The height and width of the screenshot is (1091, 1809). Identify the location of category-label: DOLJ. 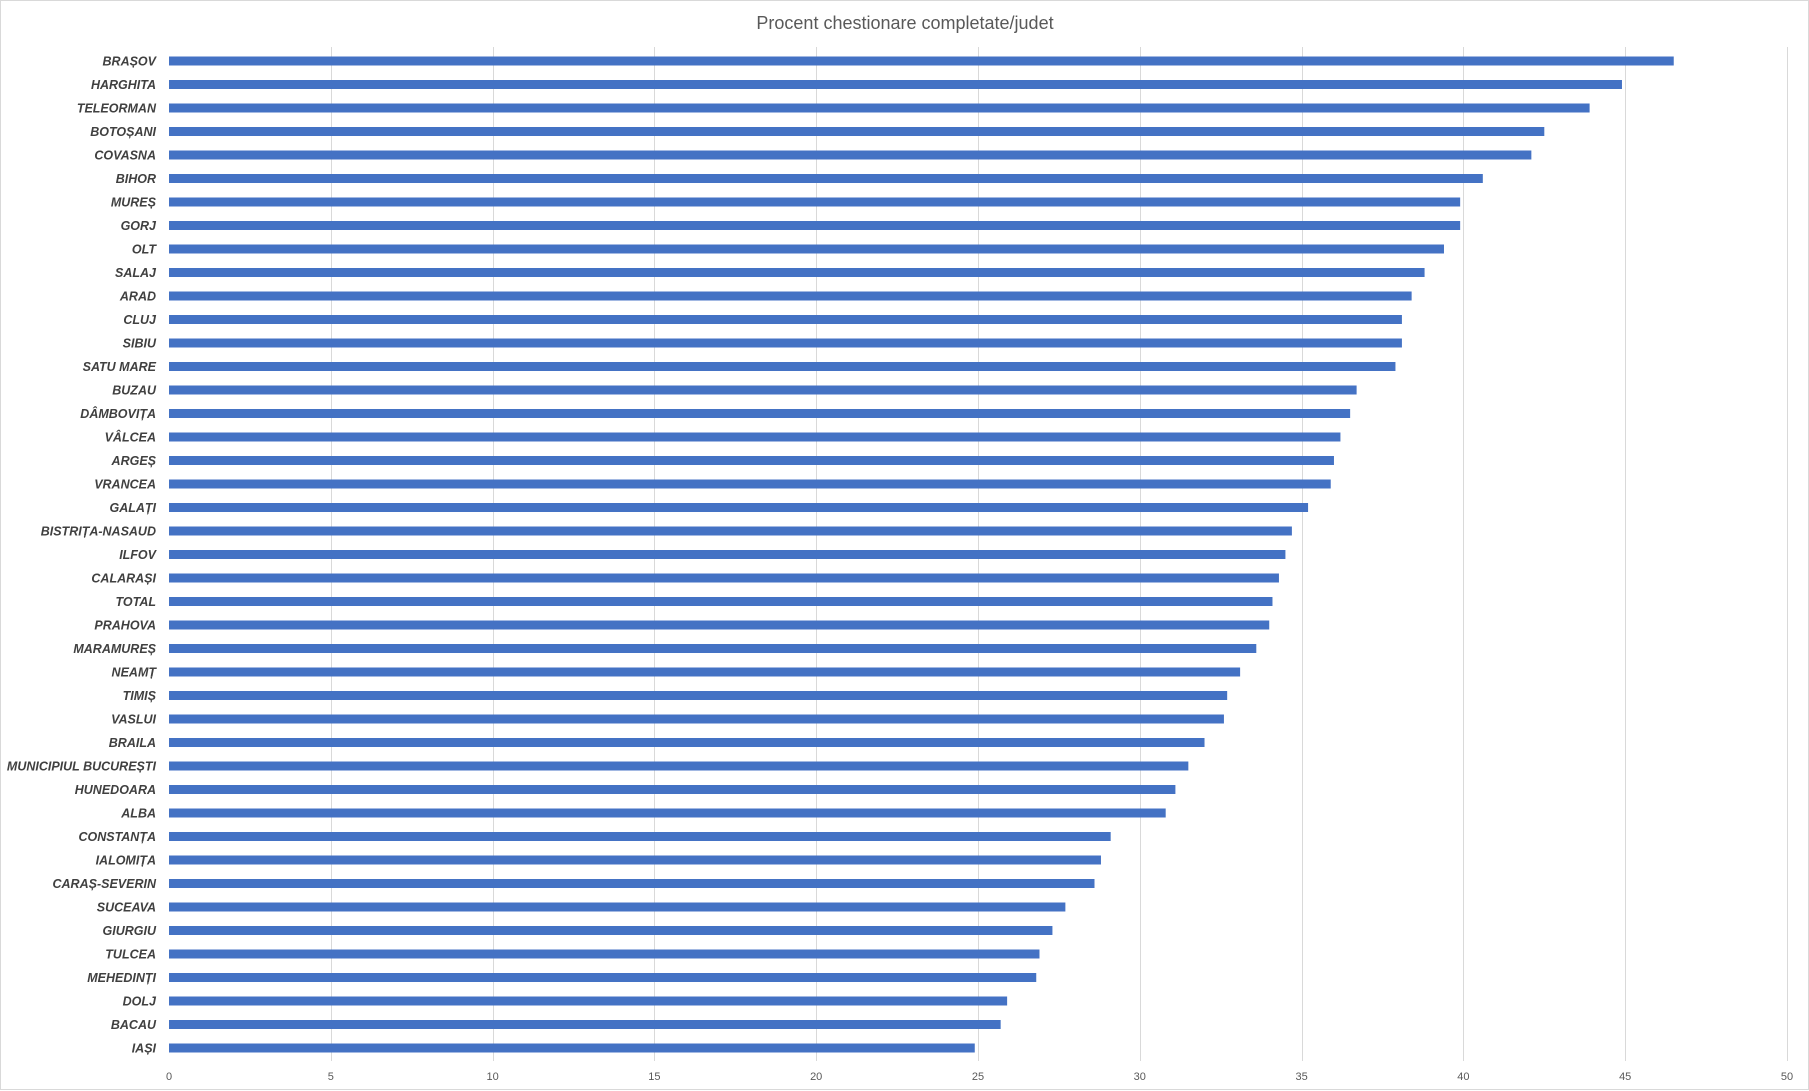
(140, 1002).